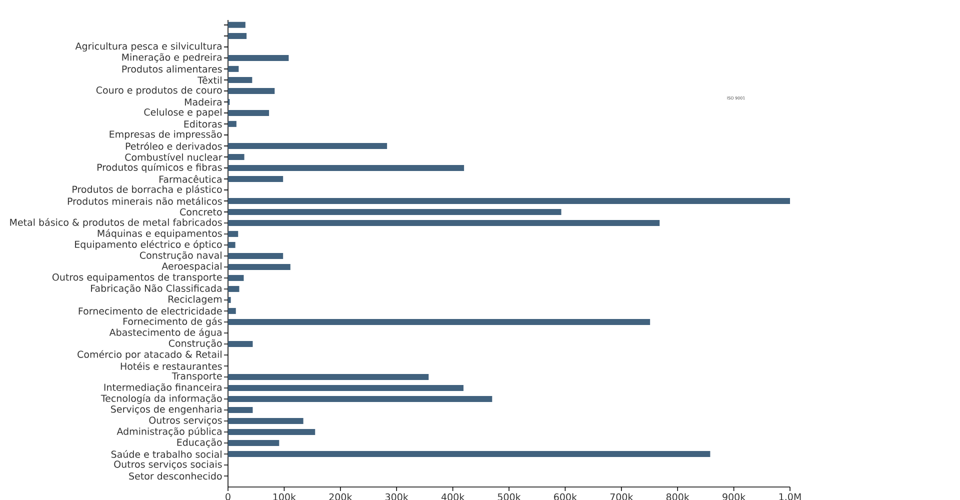 The image size is (960, 500). What do you see at coordinates (175, 476) in the screenshot?
I see `y-tick-label: Setor desconhecido` at bounding box center [175, 476].